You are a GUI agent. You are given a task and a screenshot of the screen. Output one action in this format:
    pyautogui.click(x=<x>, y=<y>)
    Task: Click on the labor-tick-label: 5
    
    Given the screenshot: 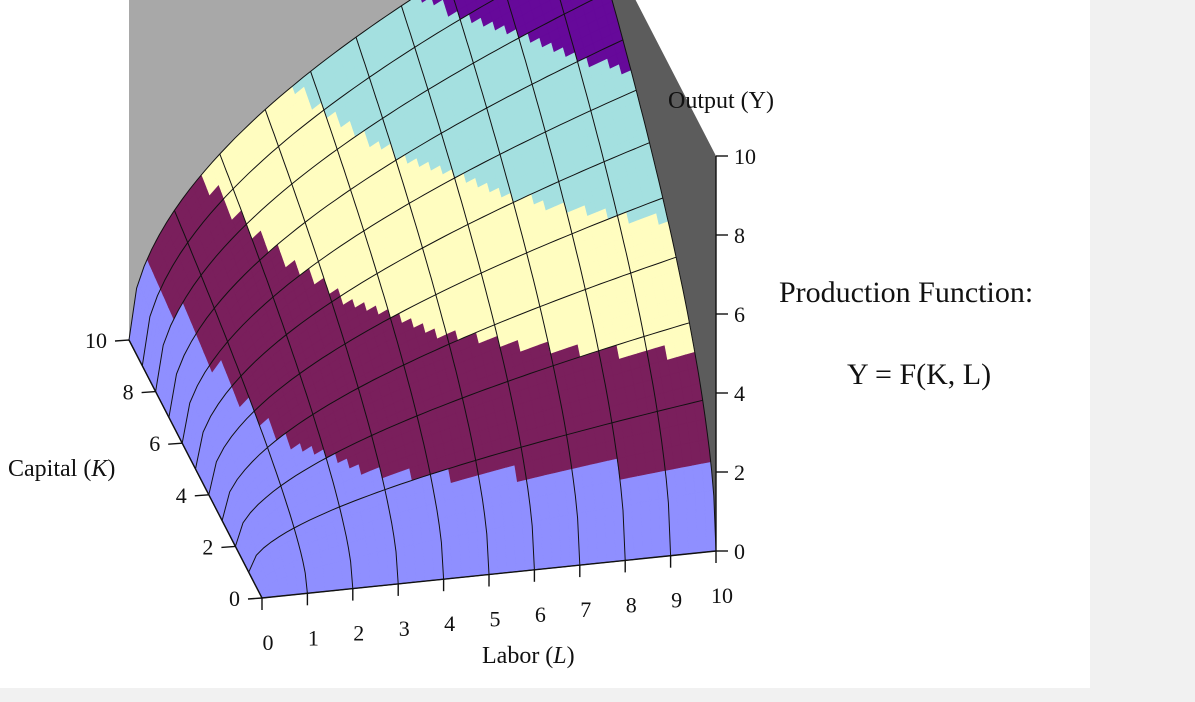 What is the action you would take?
    pyautogui.click(x=495, y=619)
    